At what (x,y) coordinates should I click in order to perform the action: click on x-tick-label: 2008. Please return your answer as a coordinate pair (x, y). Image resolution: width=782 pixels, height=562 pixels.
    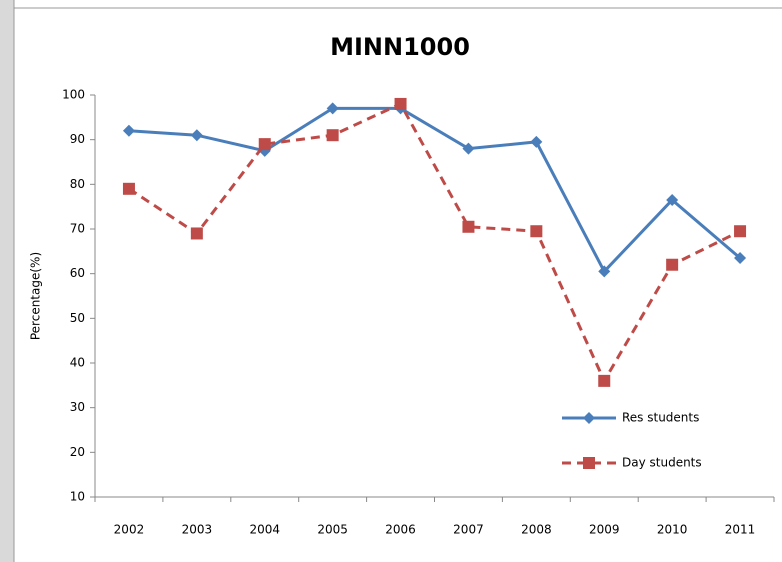
    Looking at the image, I should click on (536, 530).